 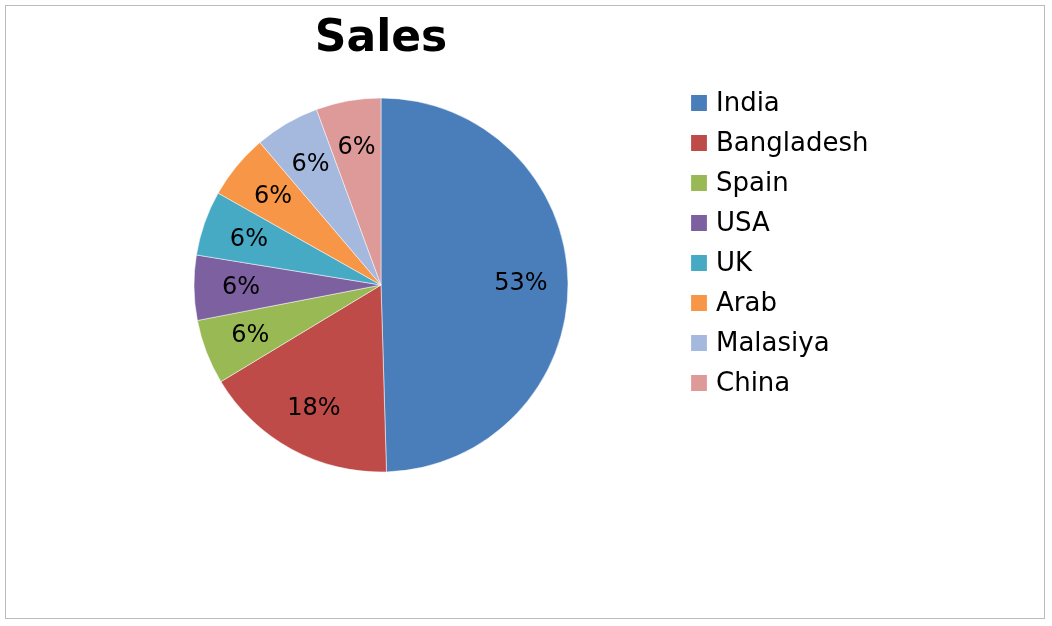 What do you see at coordinates (773, 342) in the screenshot?
I see `legend-label: Malasiya` at bounding box center [773, 342].